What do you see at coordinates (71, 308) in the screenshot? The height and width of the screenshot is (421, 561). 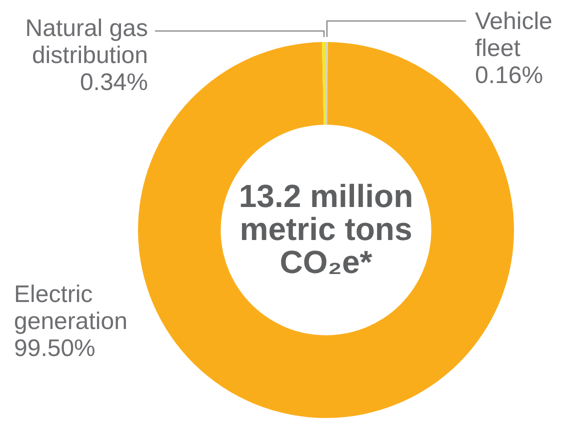 I see `slice-label: Electric generation` at bounding box center [71, 308].